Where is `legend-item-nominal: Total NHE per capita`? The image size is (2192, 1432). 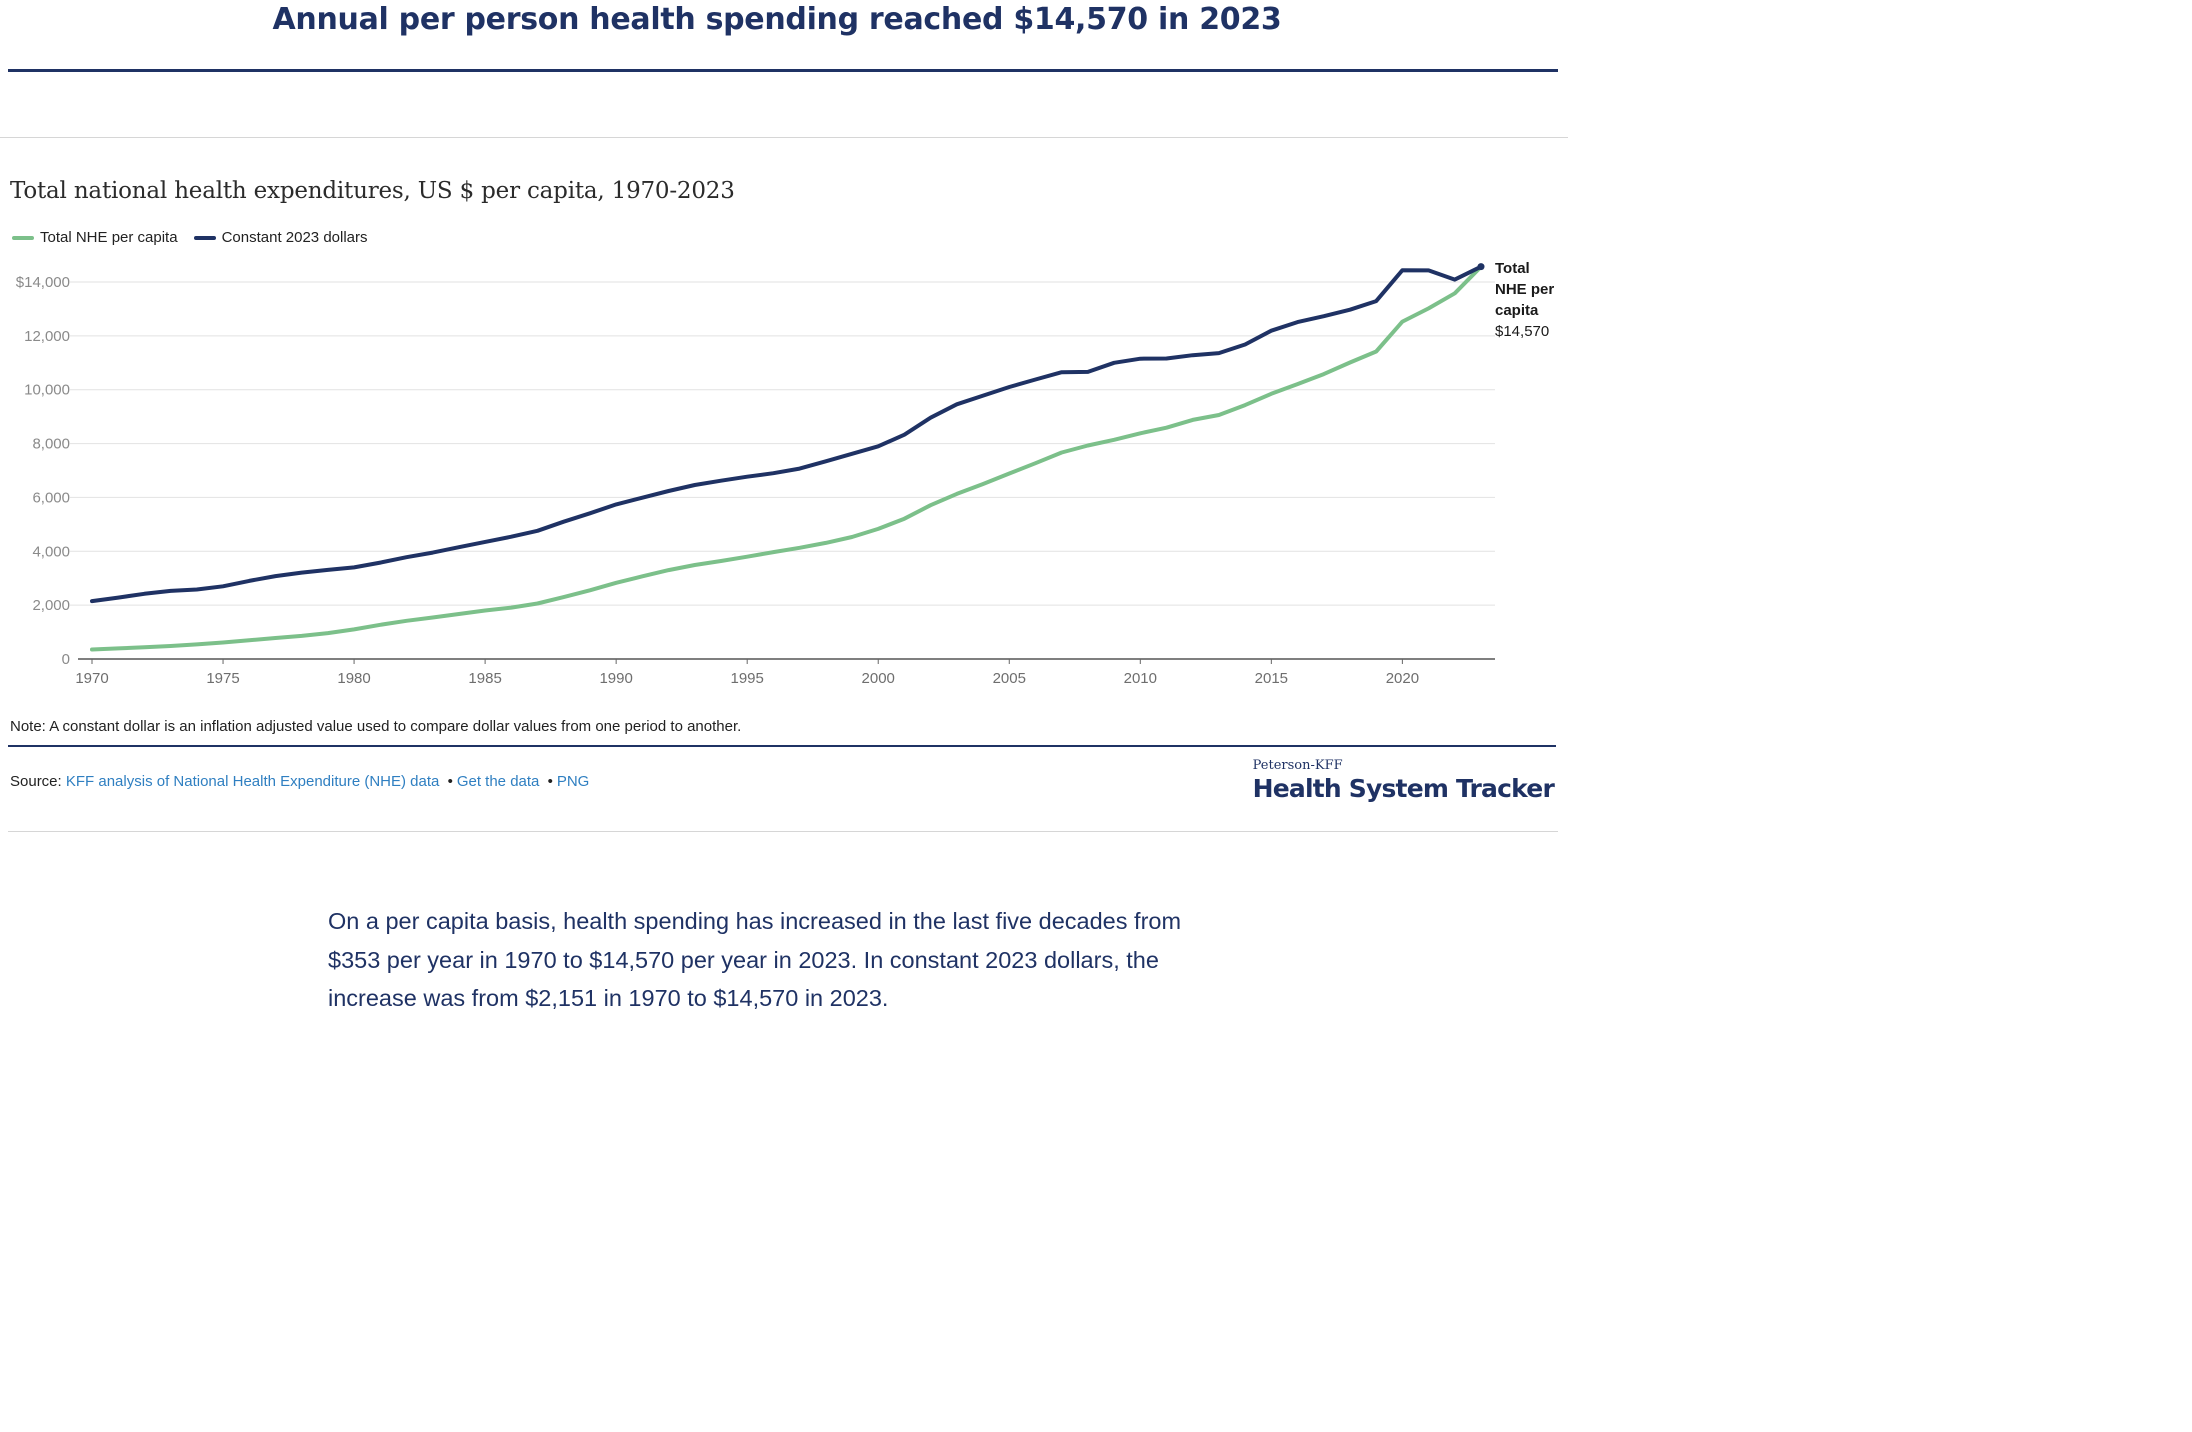
legend-item-nominal: Total NHE per capita is located at coordinates (95, 237).